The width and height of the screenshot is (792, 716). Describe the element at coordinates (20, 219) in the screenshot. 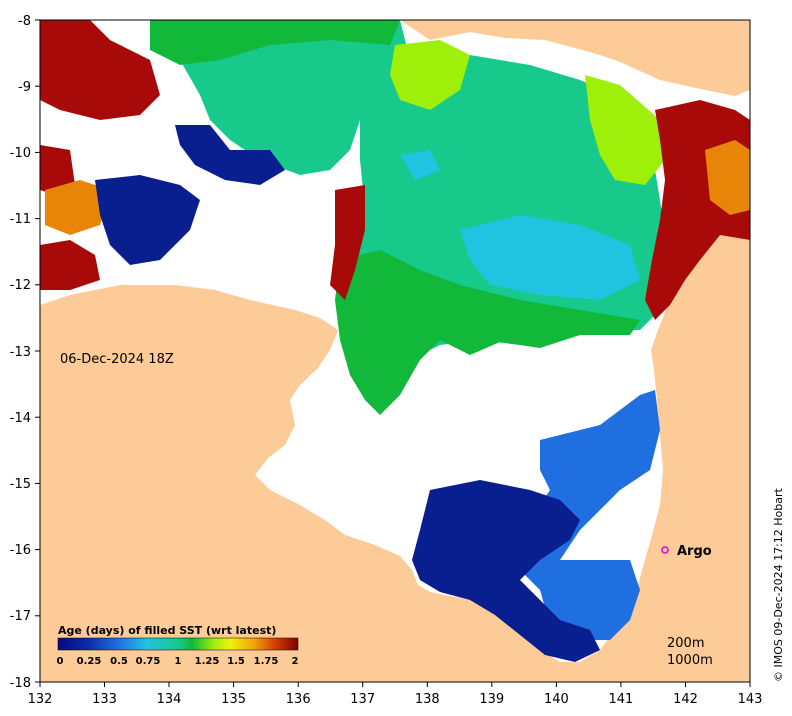

I see `y-tick-label: -11` at that location.